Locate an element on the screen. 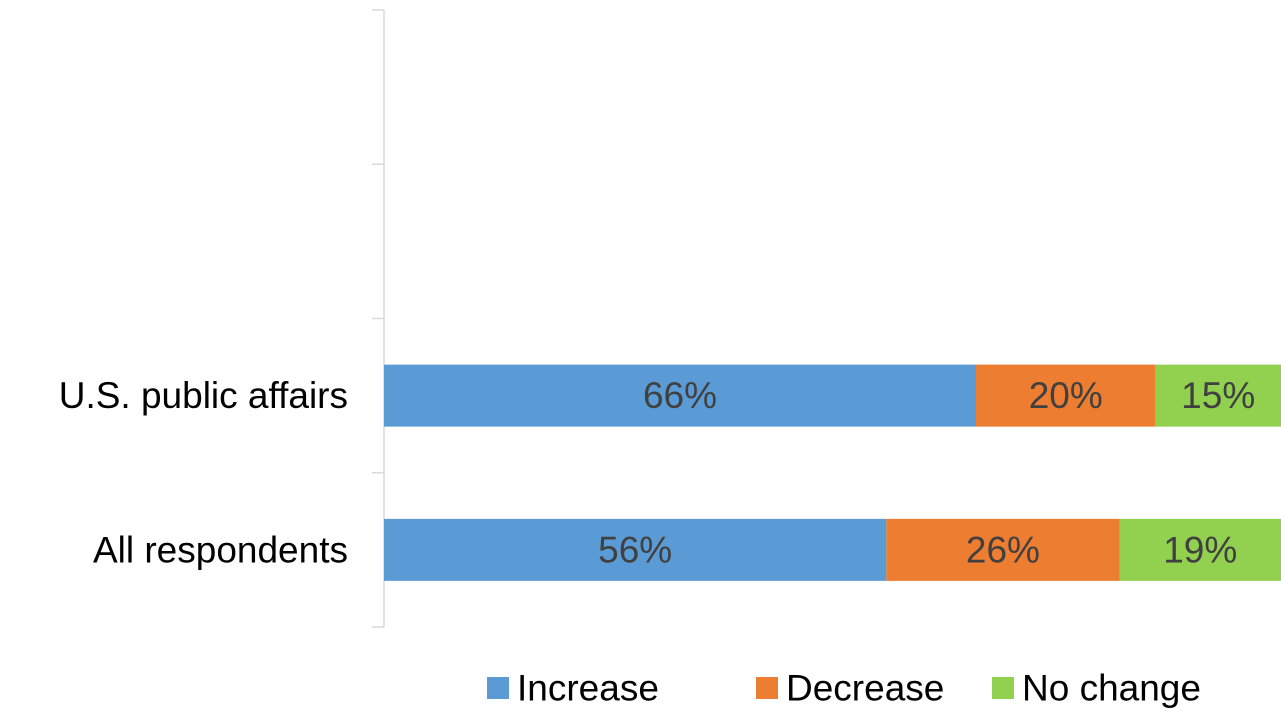 This screenshot has height=712, width=1281. data-label: 19% is located at coordinates (1200, 549).